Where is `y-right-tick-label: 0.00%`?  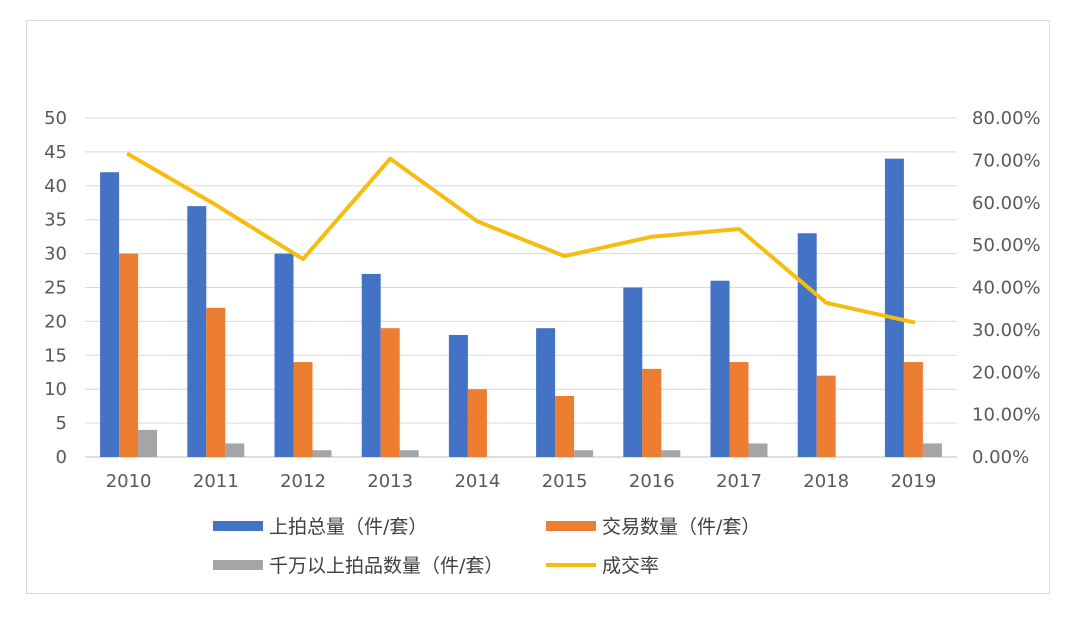
y-right-tick-label: 0.00% is located at coordinates (1000, 457).